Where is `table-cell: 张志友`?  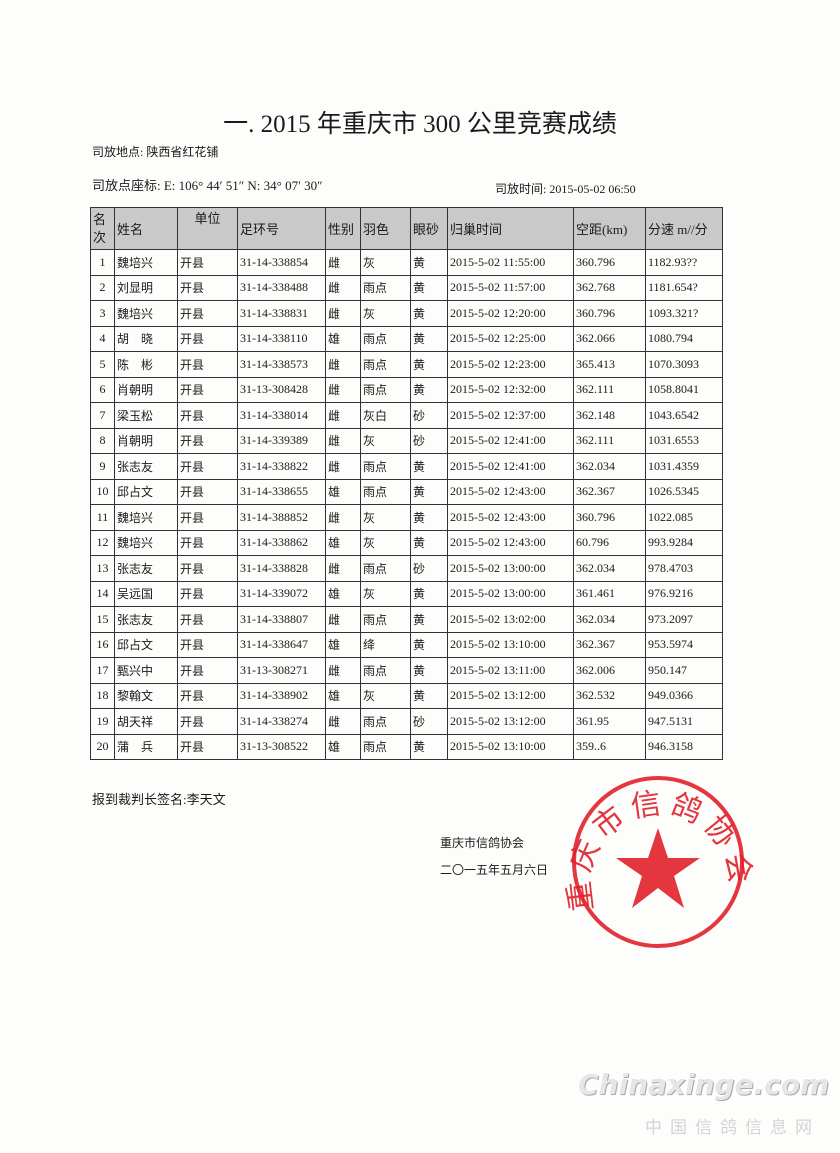
table-cell: 张志友 is located at coordinates (146, 568).